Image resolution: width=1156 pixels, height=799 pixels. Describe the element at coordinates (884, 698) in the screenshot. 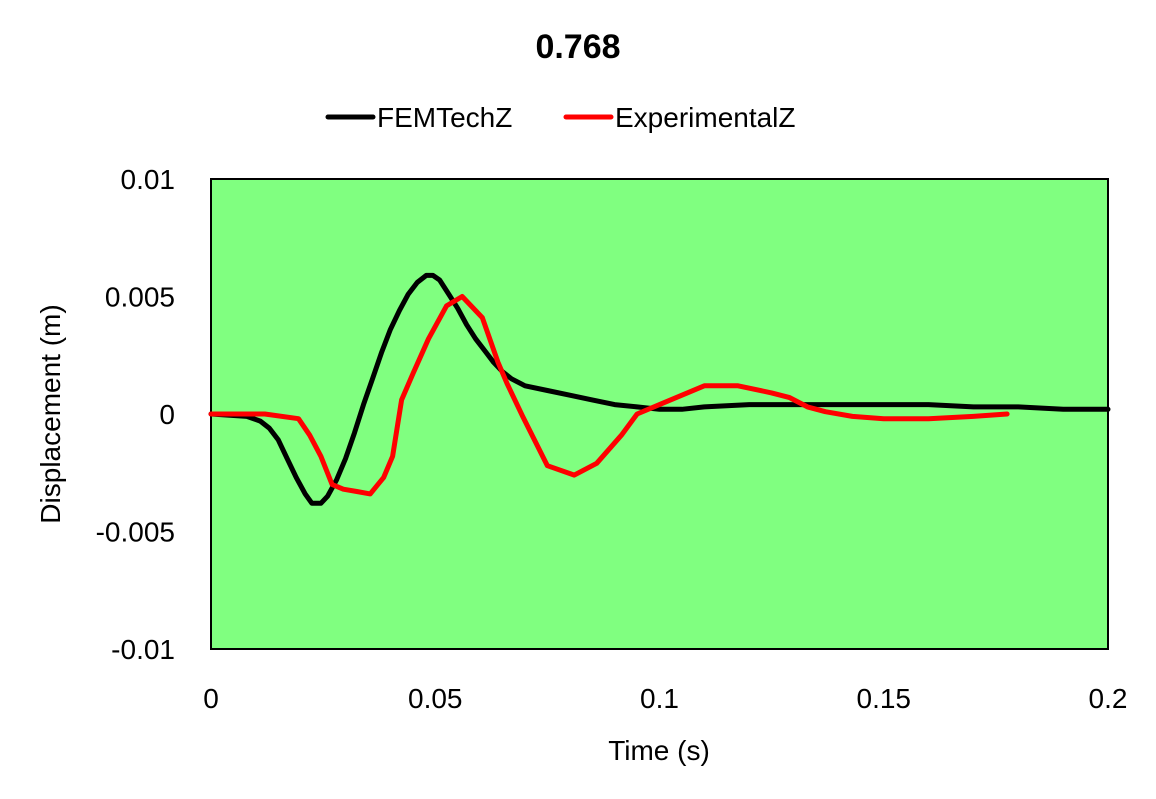

I see `x-tick-label: 0.15` at that location.